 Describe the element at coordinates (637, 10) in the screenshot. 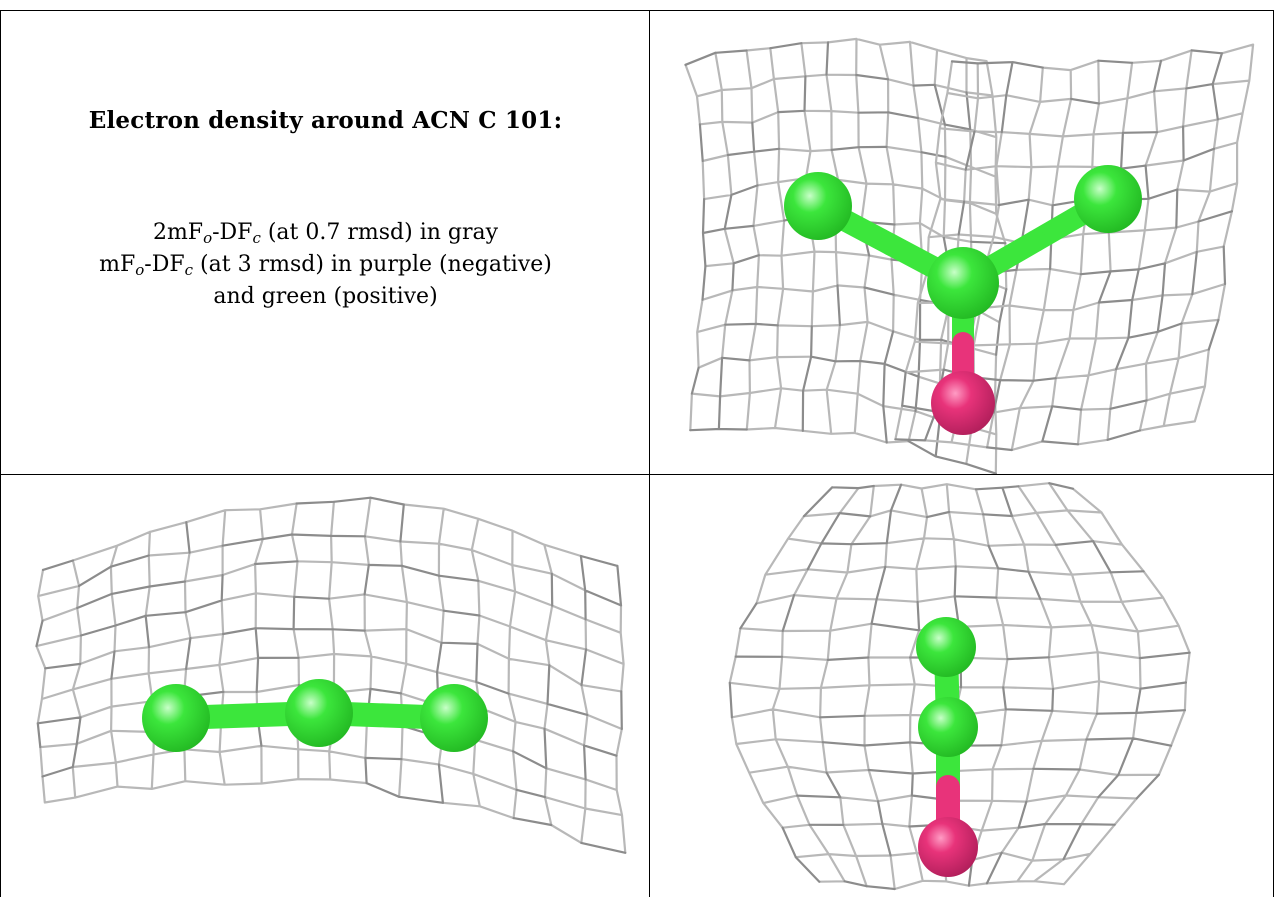

I see `table-border-top` at that location.